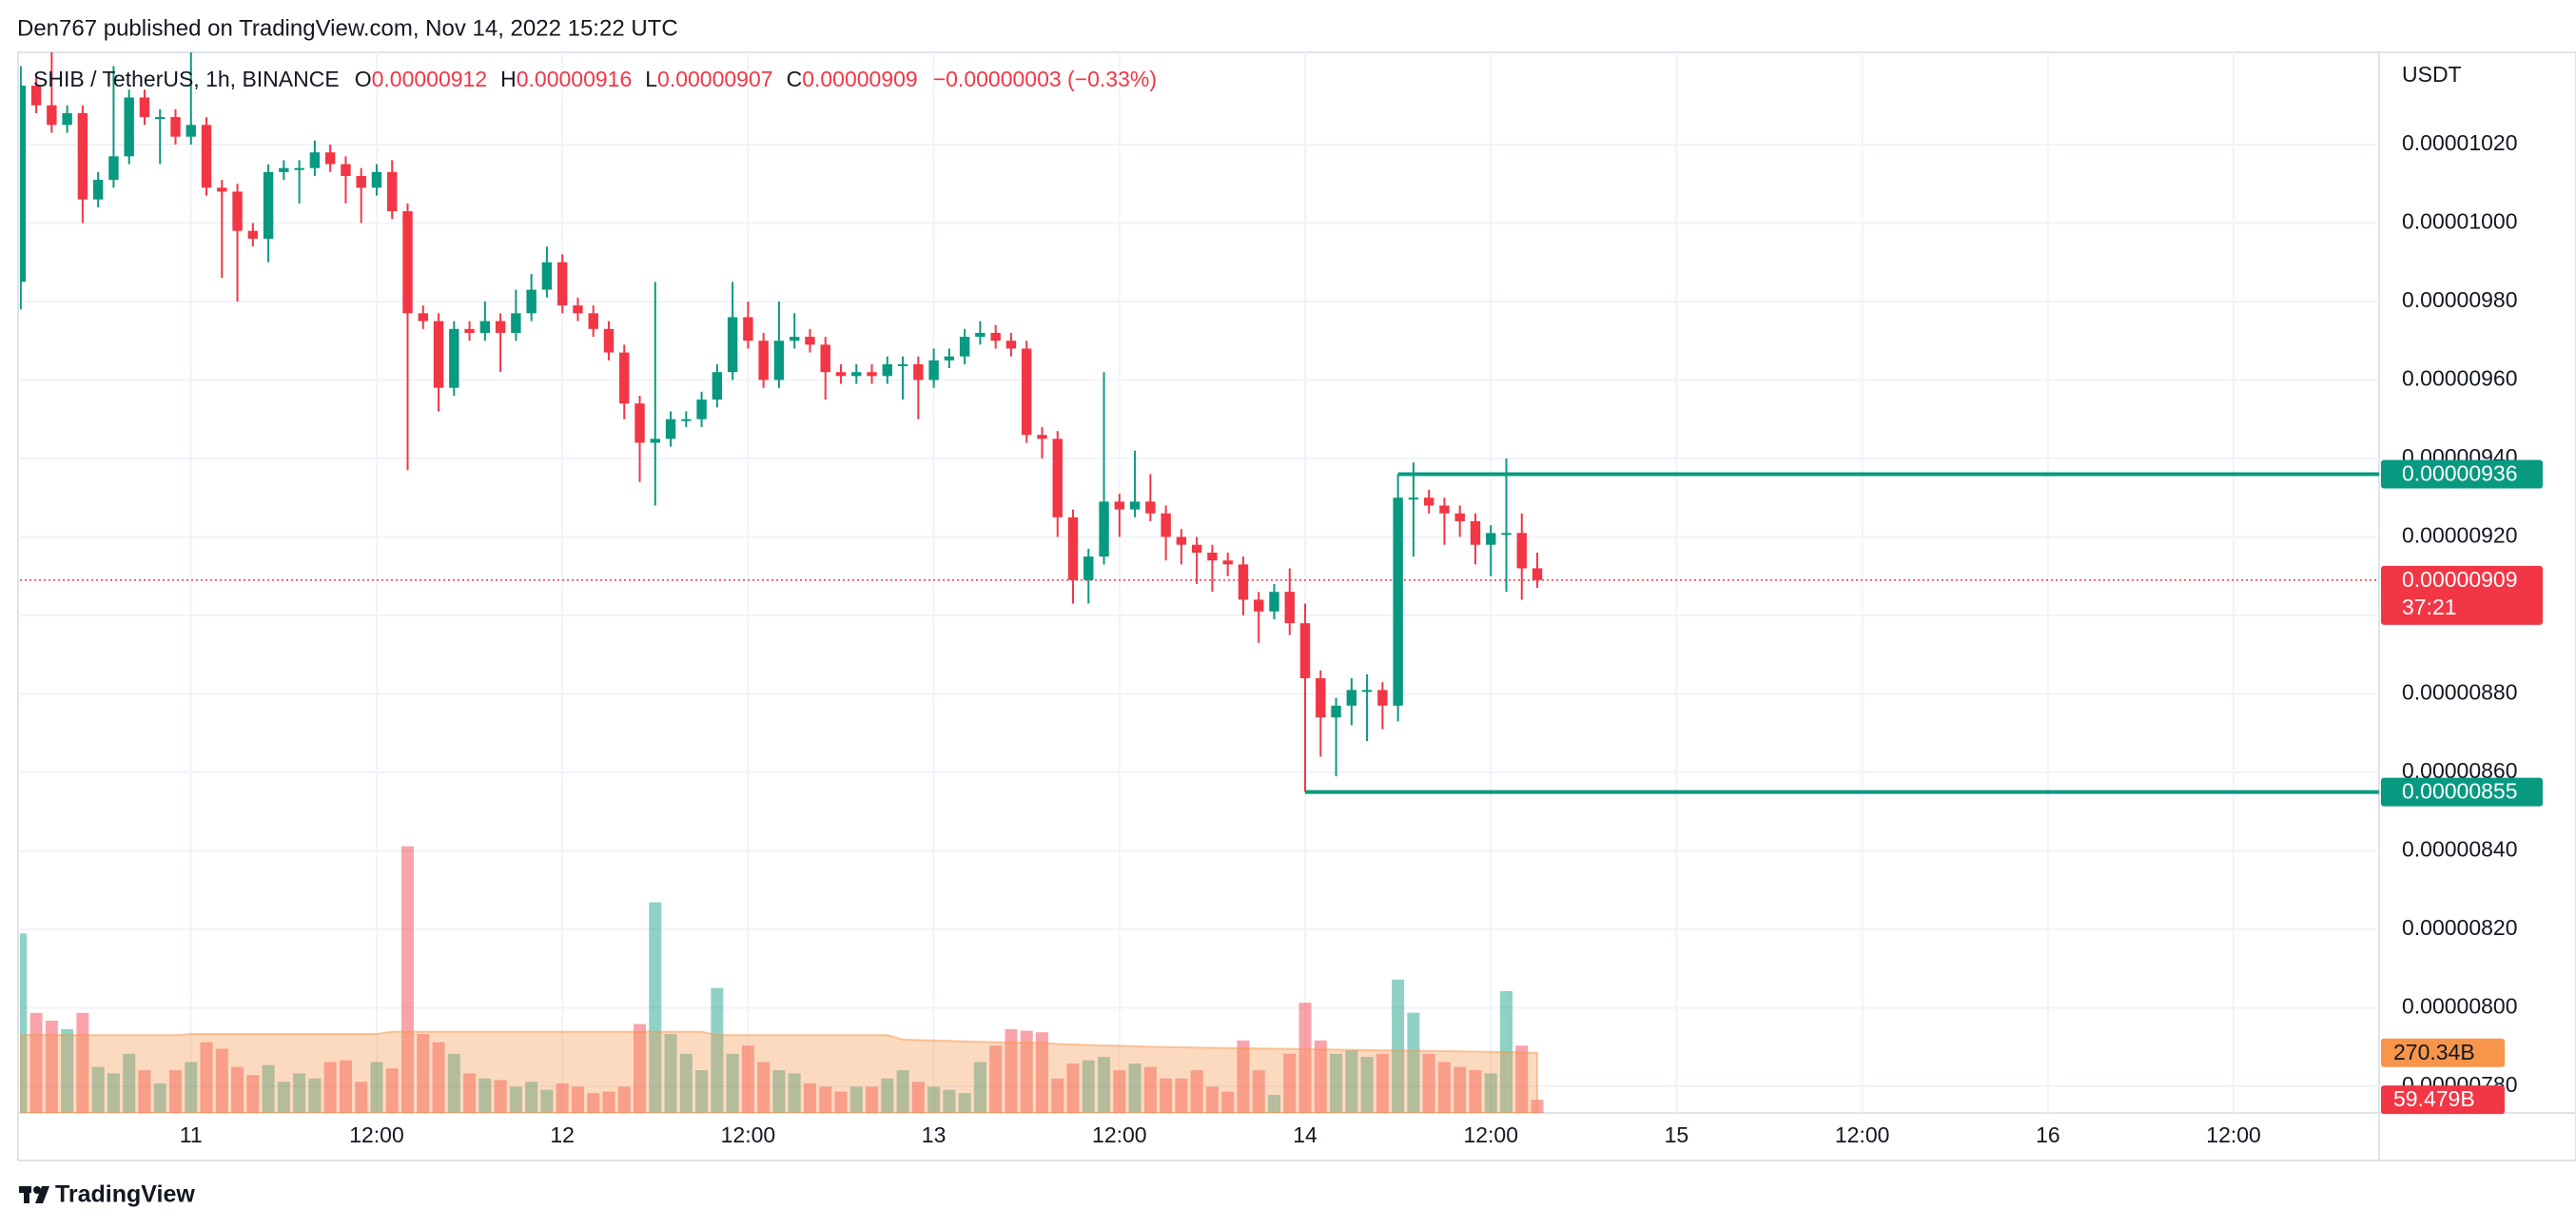 The width and height of the screenshot is (2576, 1229). What do you see at coordinates (42, 1194) in the screenshot?
I see `logo-slash` at bounding box center [42, 1194].